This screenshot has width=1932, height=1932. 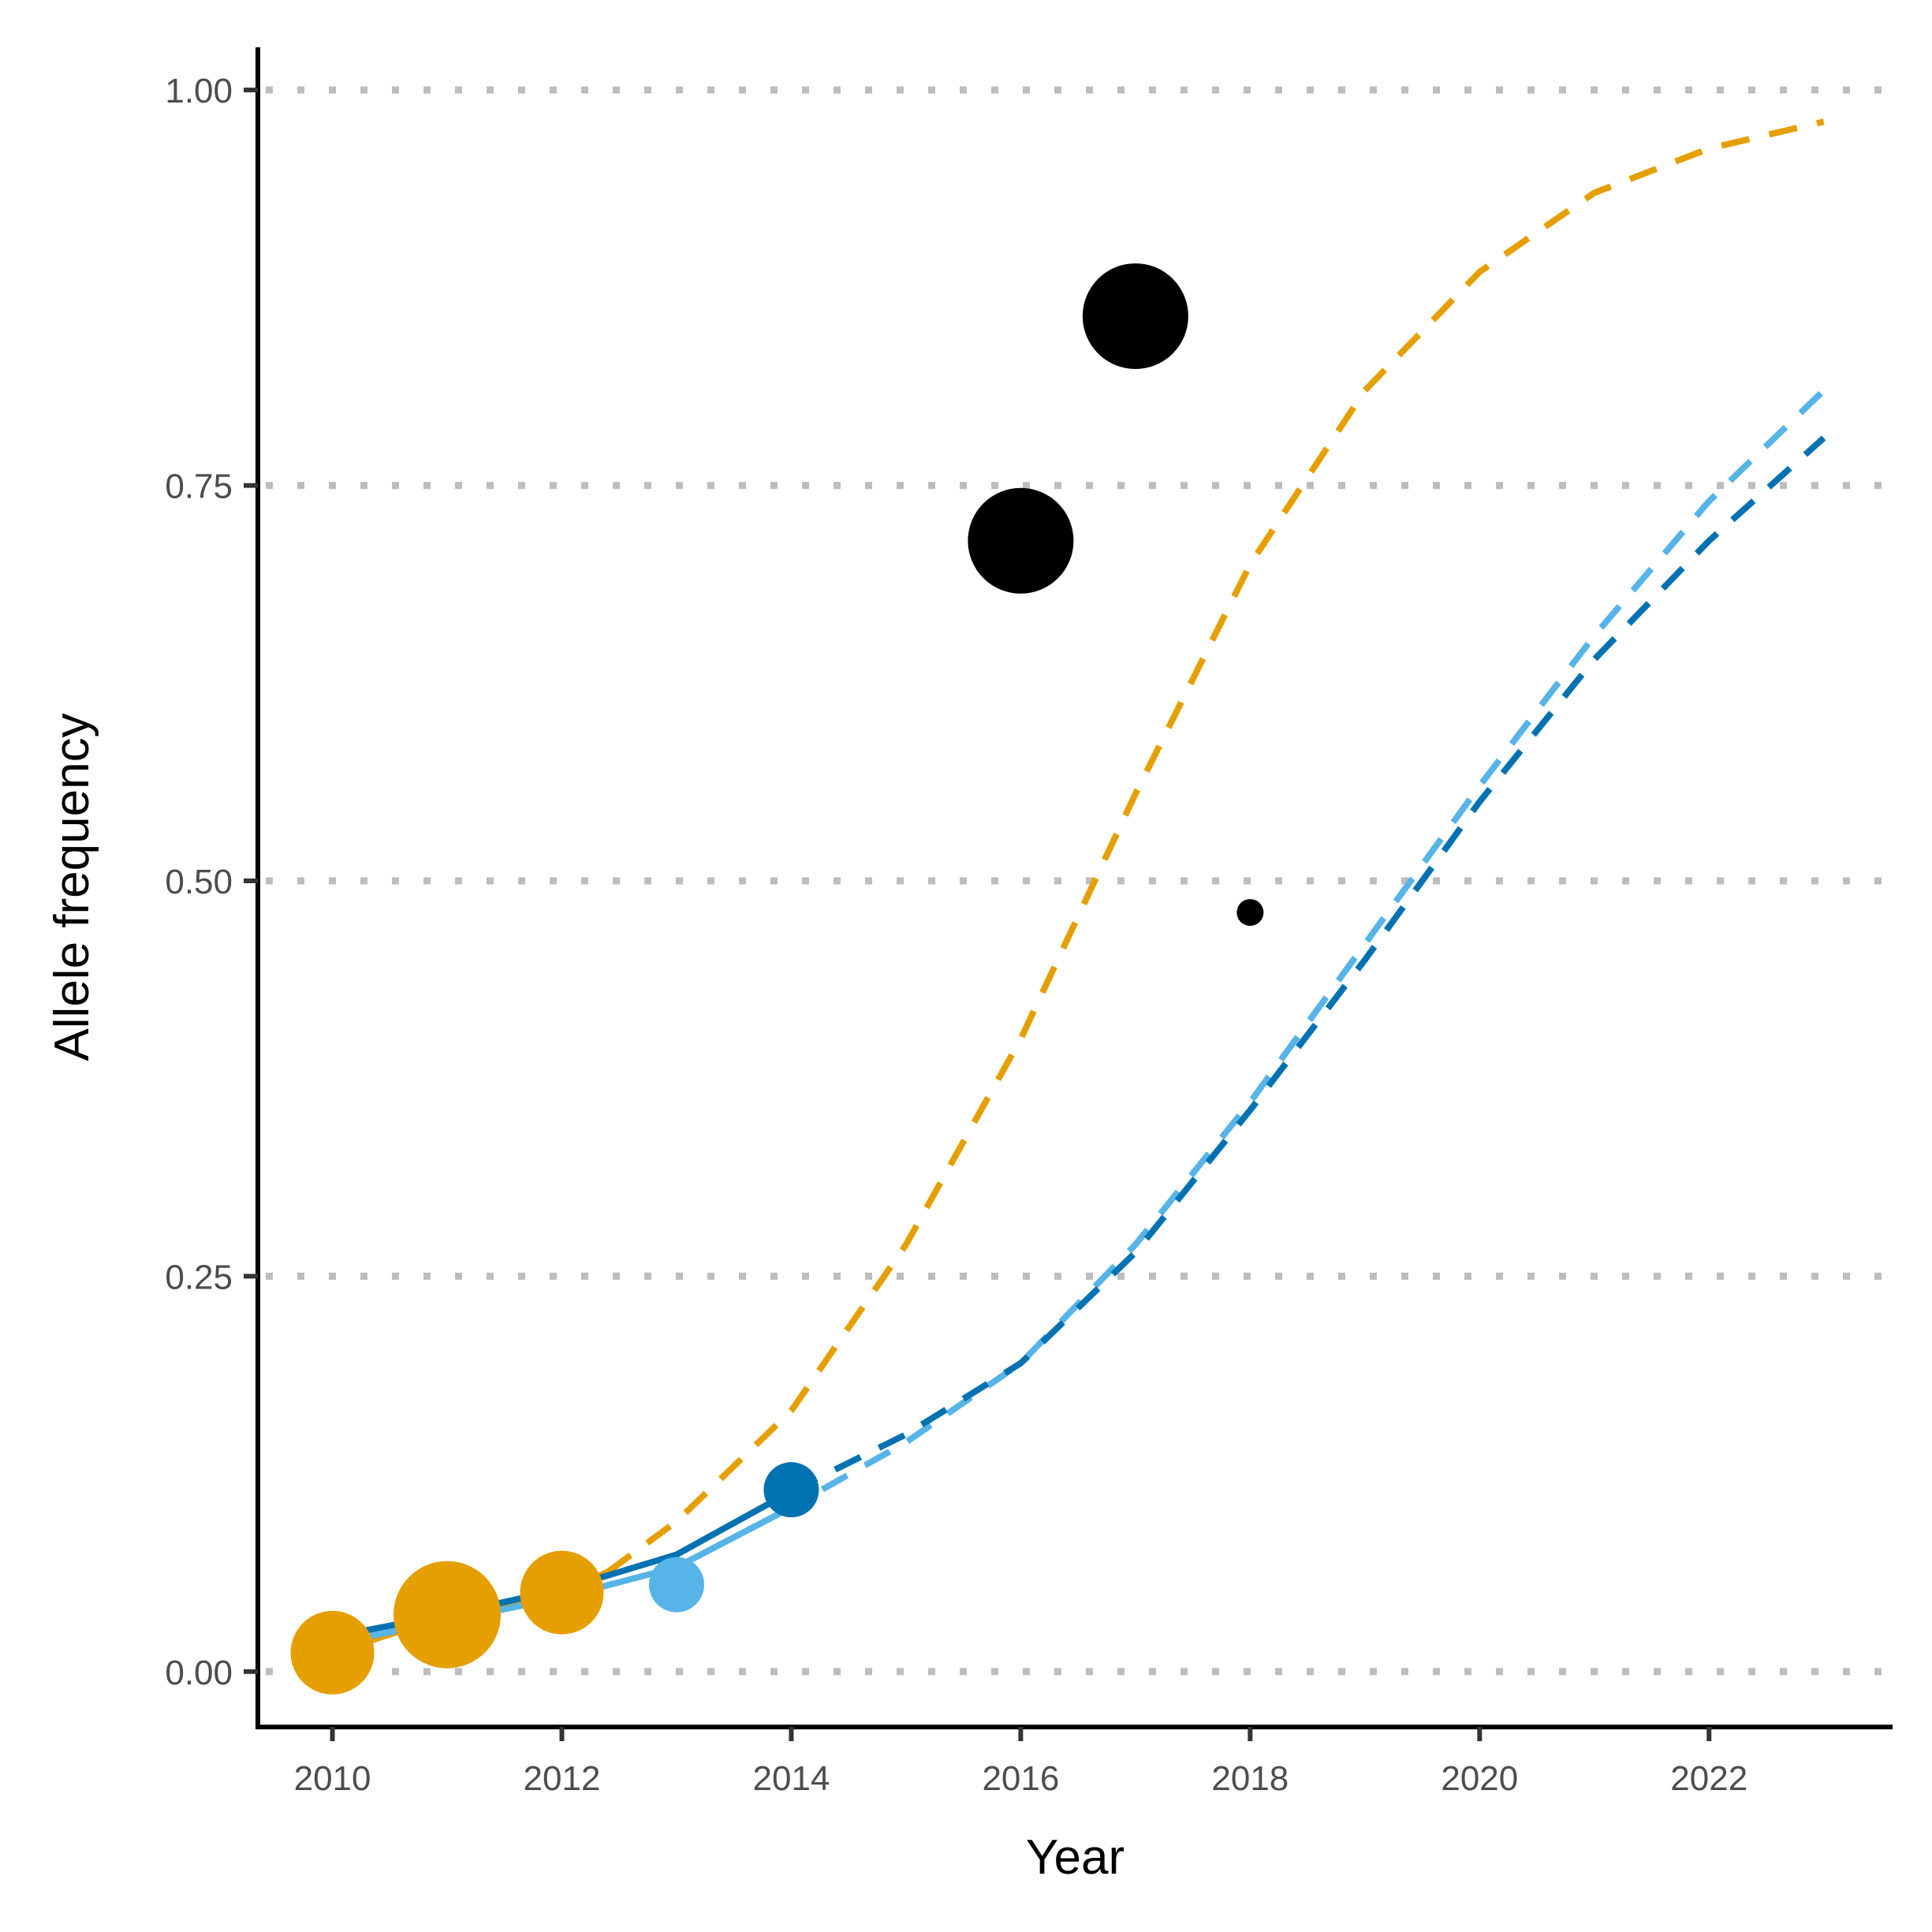 What do you see at coordinates (332, 1779) in the screenshot?
I see `x-tick-label-0: 2010` at bounding box center [332, 1779].